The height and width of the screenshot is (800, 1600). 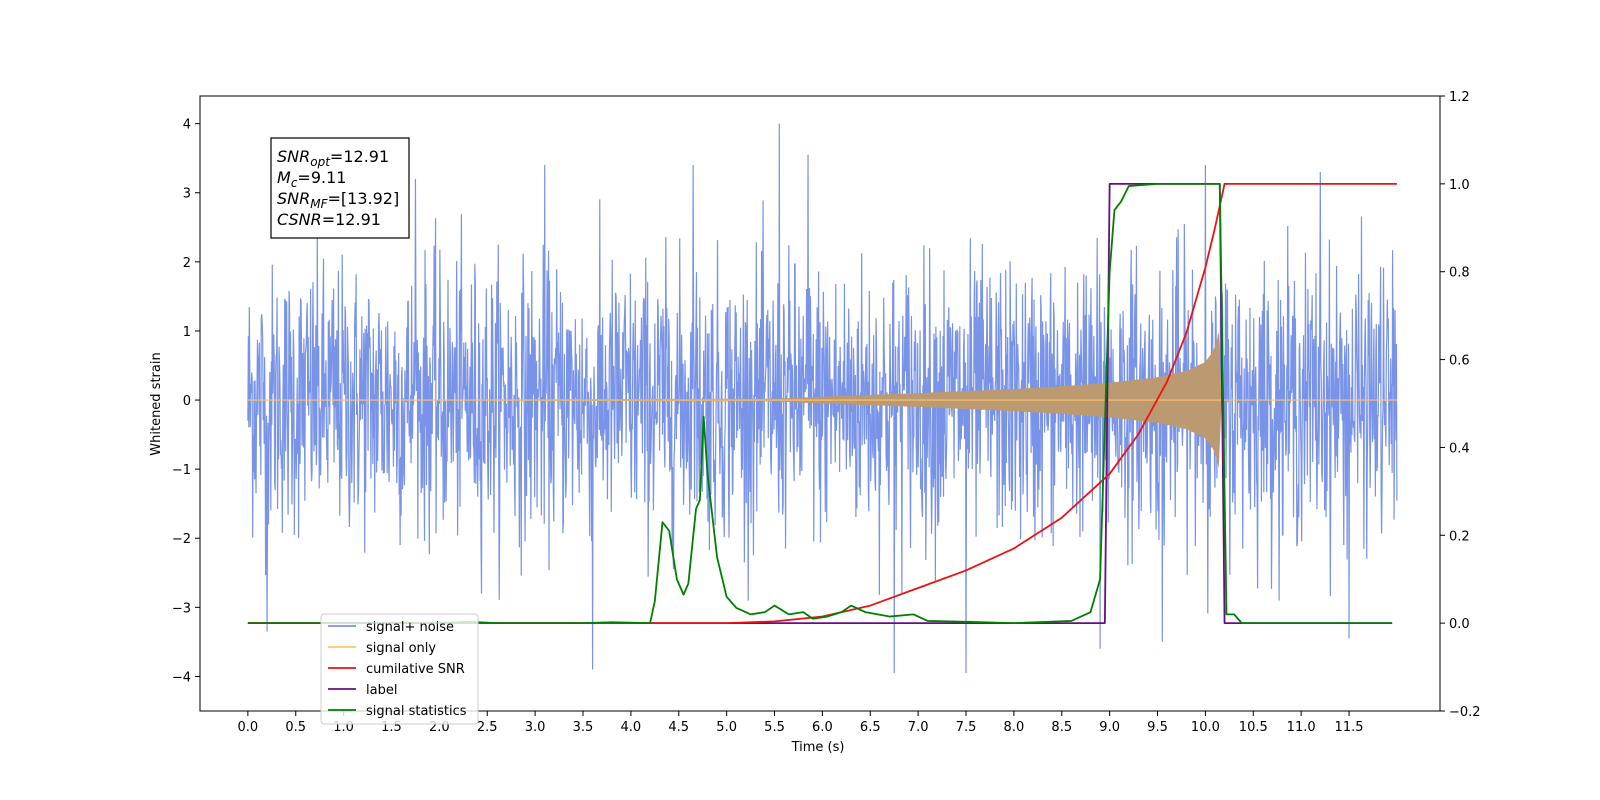 I want to click on y-tick-label: −2, so click(x=181, y=539).